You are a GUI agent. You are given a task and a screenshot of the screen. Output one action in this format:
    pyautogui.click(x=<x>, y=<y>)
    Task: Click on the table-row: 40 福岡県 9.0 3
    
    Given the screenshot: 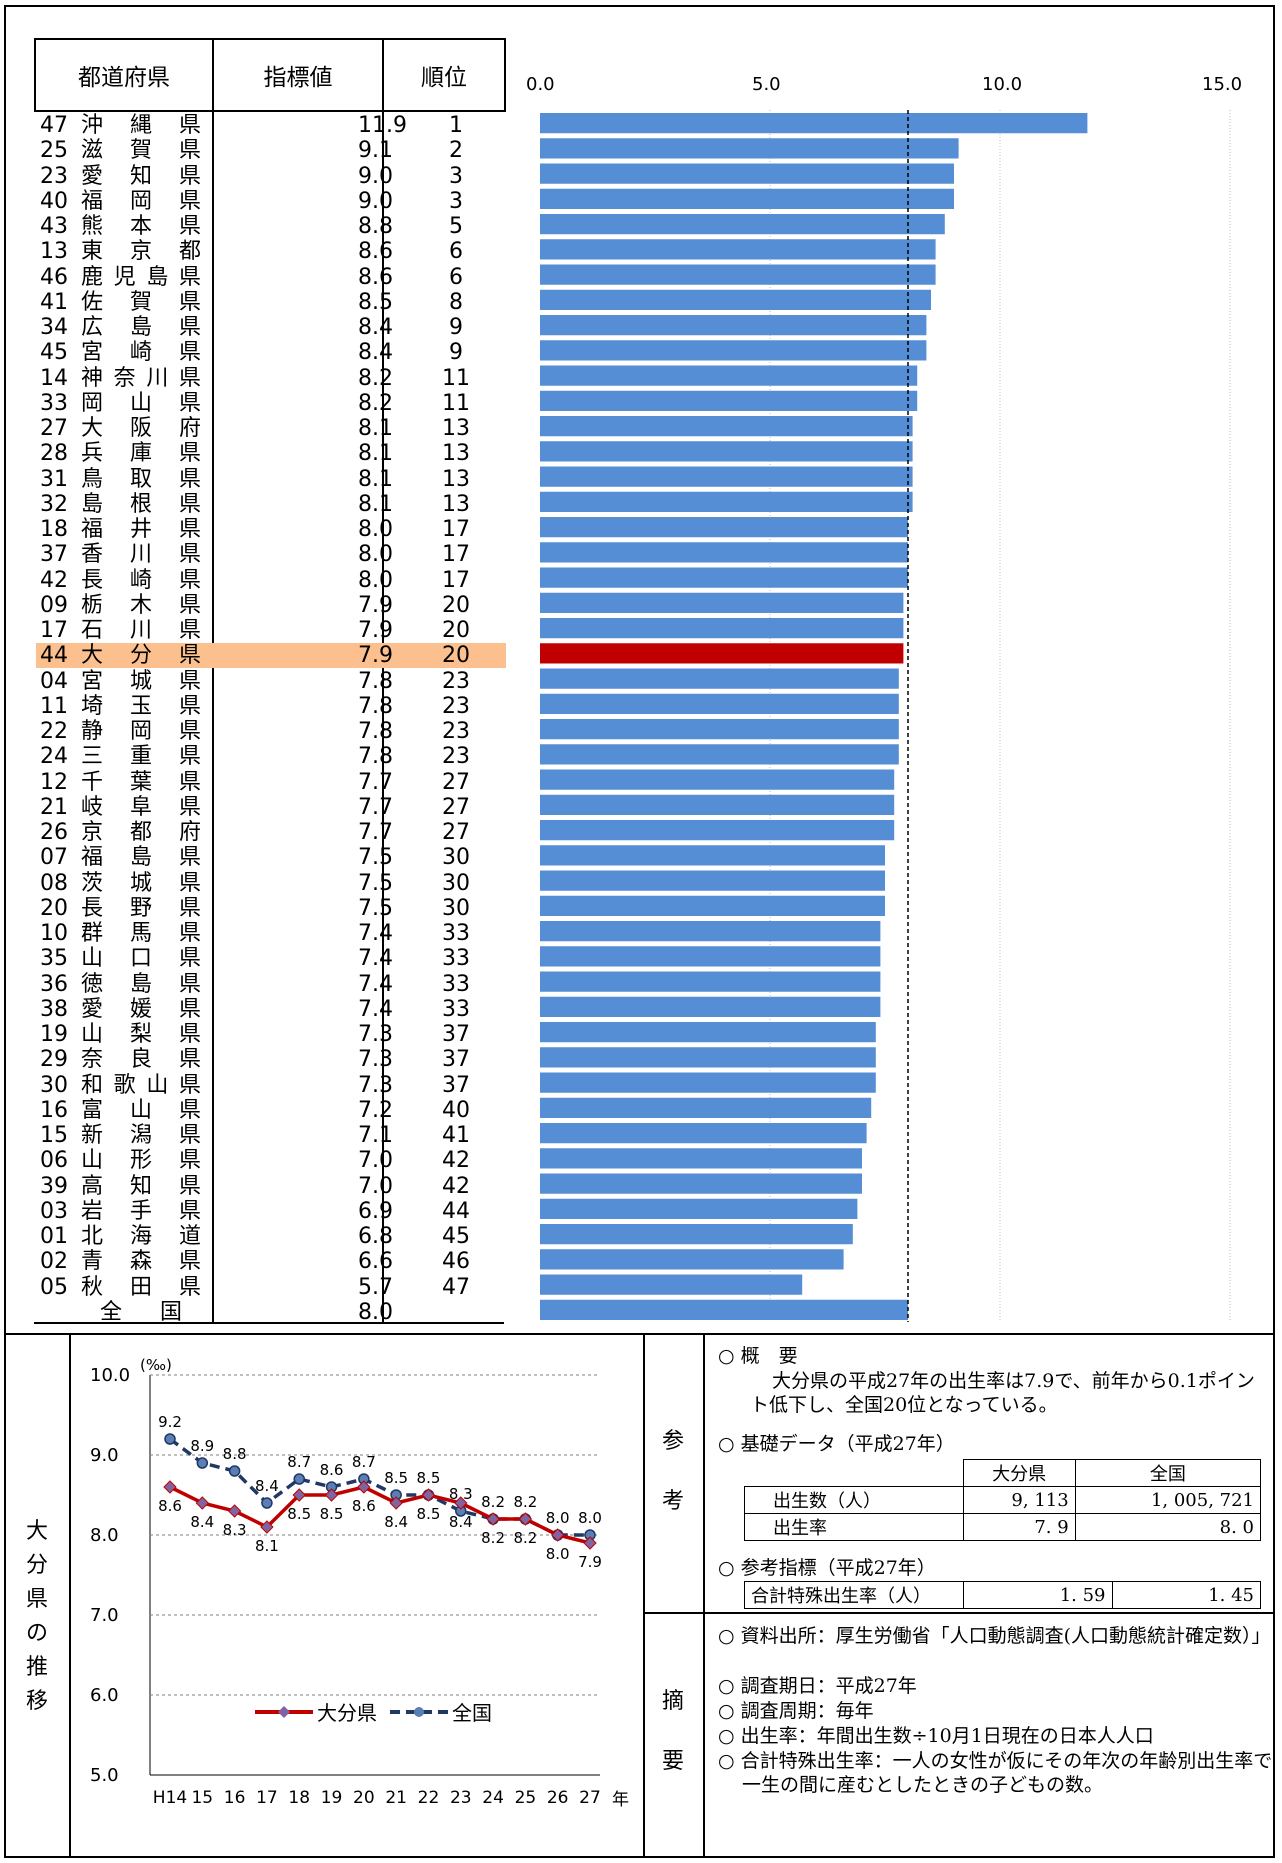 What is the action you would take?
    pyautogui.click(x=271, y=201)
    